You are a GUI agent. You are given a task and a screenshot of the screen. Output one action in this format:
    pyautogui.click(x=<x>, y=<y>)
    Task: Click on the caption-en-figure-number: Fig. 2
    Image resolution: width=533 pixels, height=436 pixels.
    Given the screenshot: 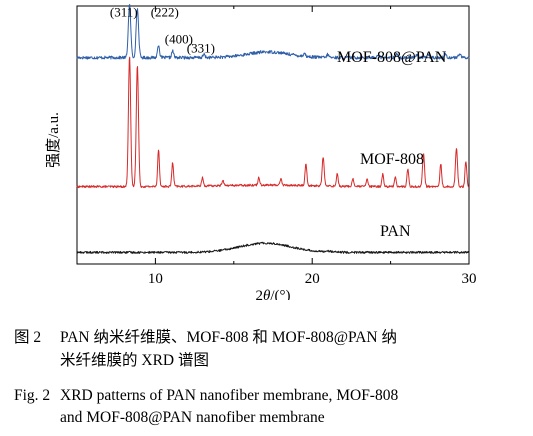 What is the action you would take?
    pyautogui.click(x=32, y=395)
    